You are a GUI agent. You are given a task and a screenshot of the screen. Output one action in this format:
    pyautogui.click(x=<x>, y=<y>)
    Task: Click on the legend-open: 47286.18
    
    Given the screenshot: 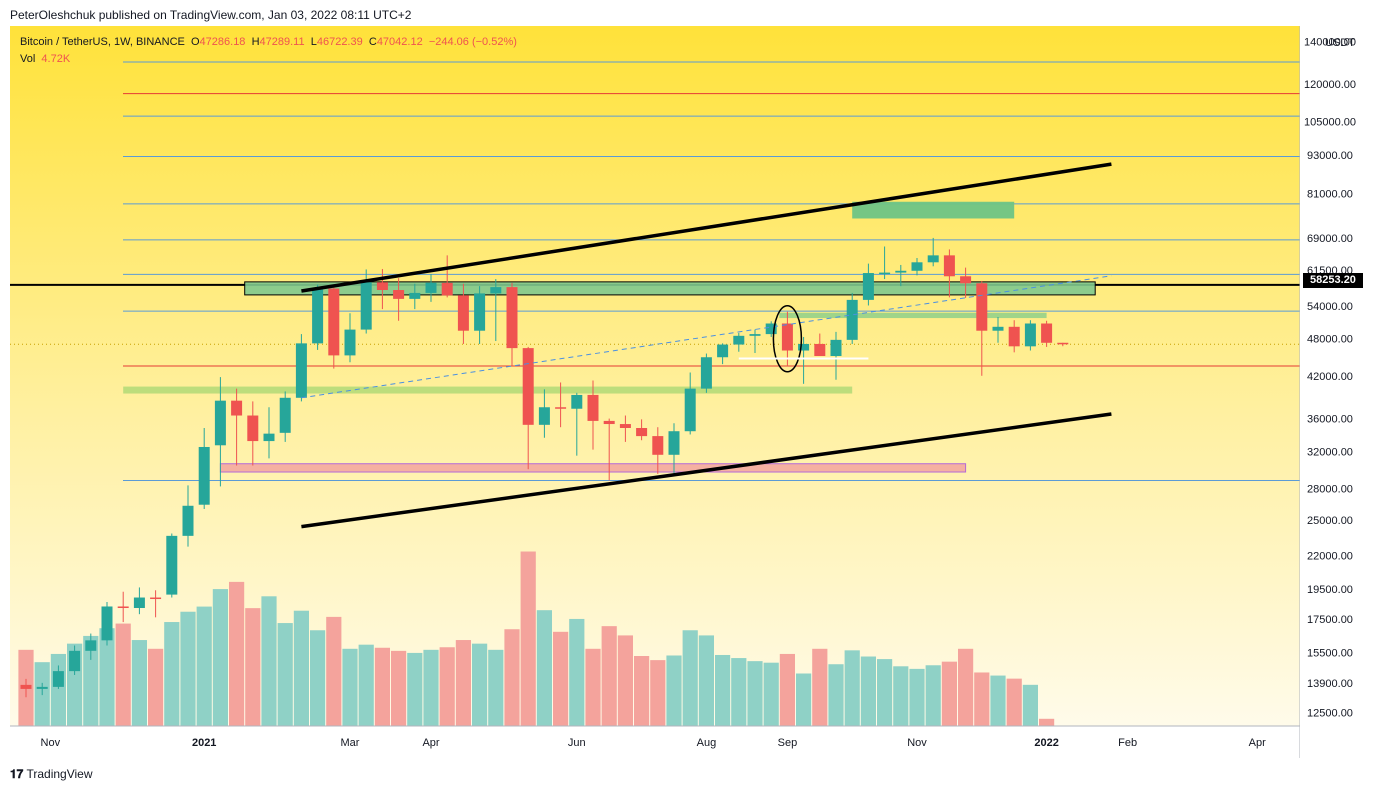 What is the action you would take?
    pyautogui.click(x=222, y=42)
    